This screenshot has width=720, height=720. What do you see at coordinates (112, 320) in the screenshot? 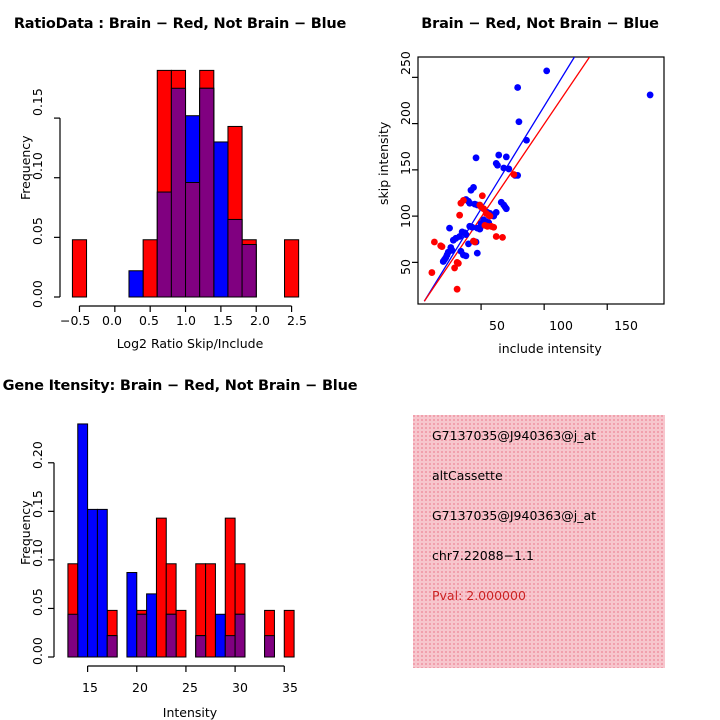
I see `ratio-xtick-1: 0.0` at bounding box center [112, 320].